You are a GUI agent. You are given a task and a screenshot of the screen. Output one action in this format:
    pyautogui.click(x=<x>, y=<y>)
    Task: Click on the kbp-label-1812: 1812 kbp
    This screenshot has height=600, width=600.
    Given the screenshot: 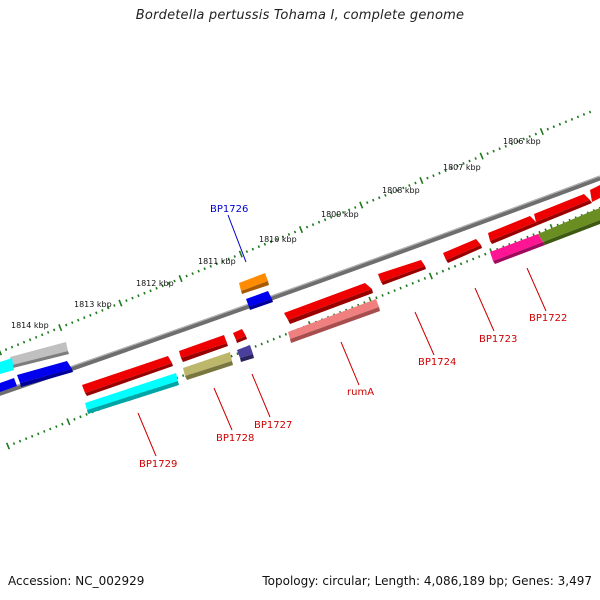 What is the action you would take?
    pyautogui.click(x=155, y=283)
    